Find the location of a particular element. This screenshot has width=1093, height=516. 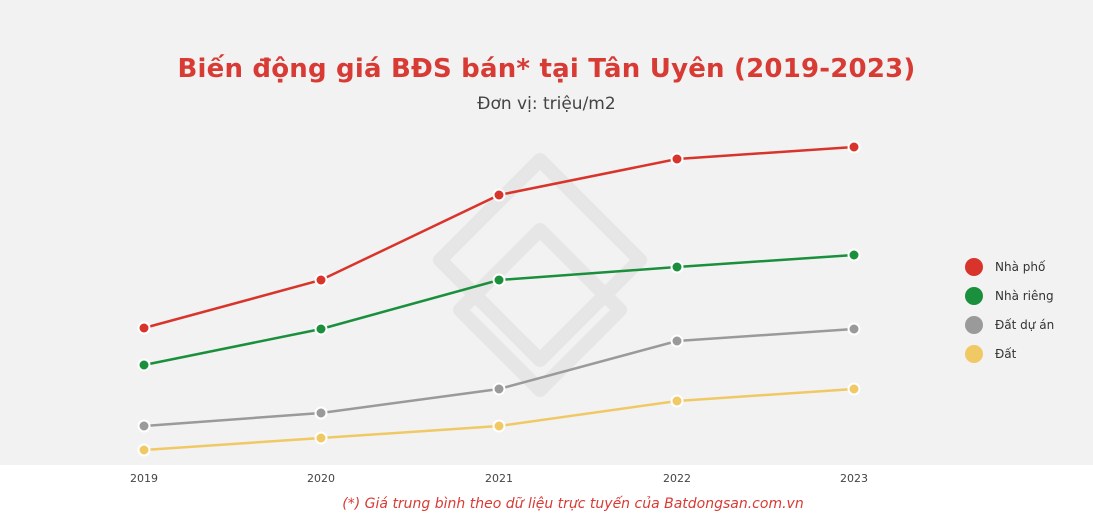

legend-item-nha-rieng: Nhà riêng is located at coordinates (1009, 295).